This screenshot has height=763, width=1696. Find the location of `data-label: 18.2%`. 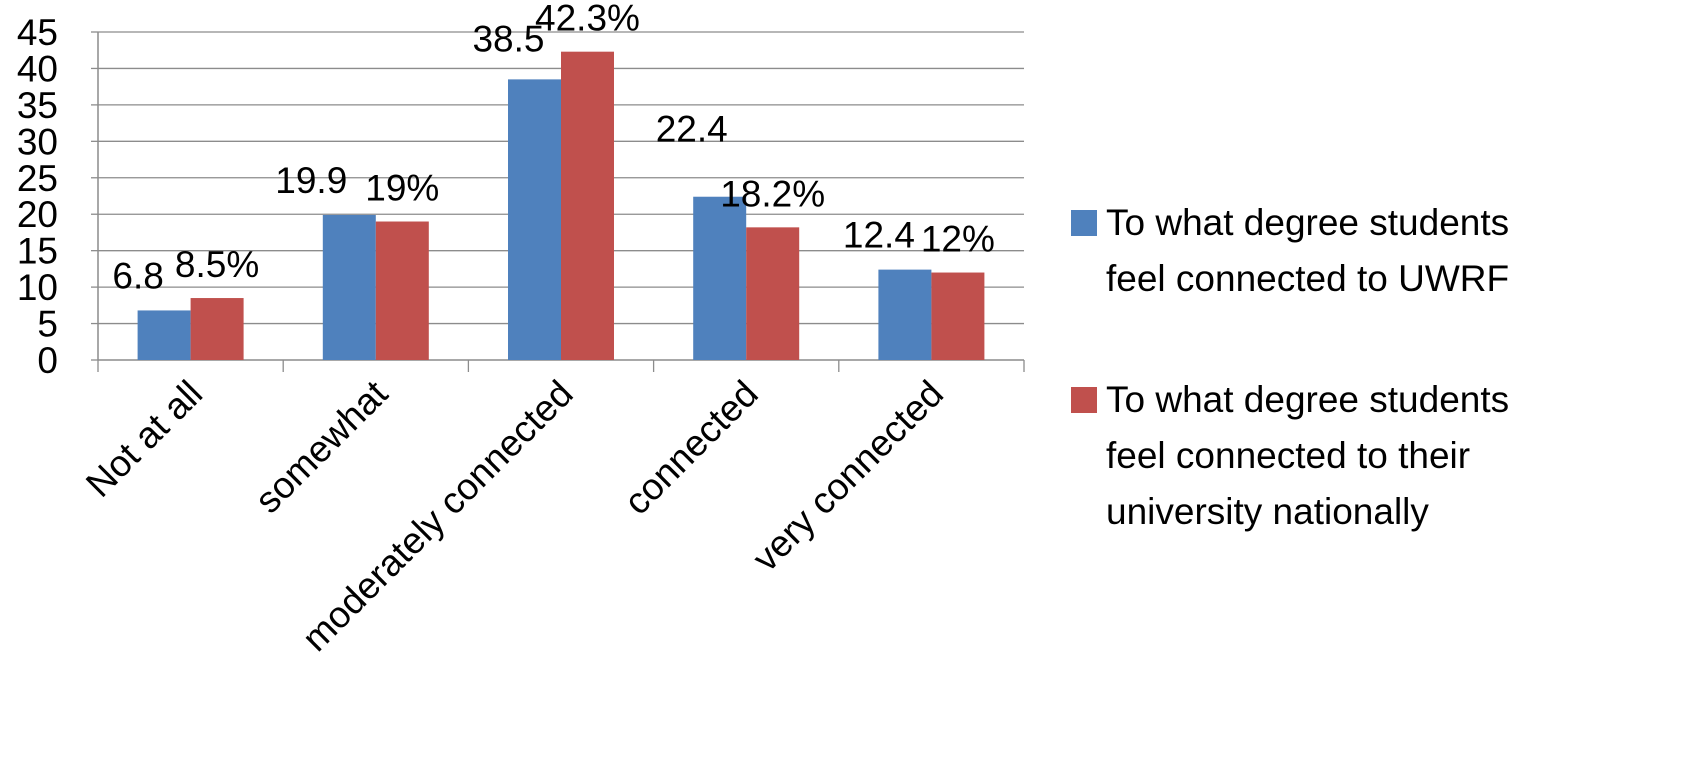

data-label: 18.2% is located at coordinates (772, 193).